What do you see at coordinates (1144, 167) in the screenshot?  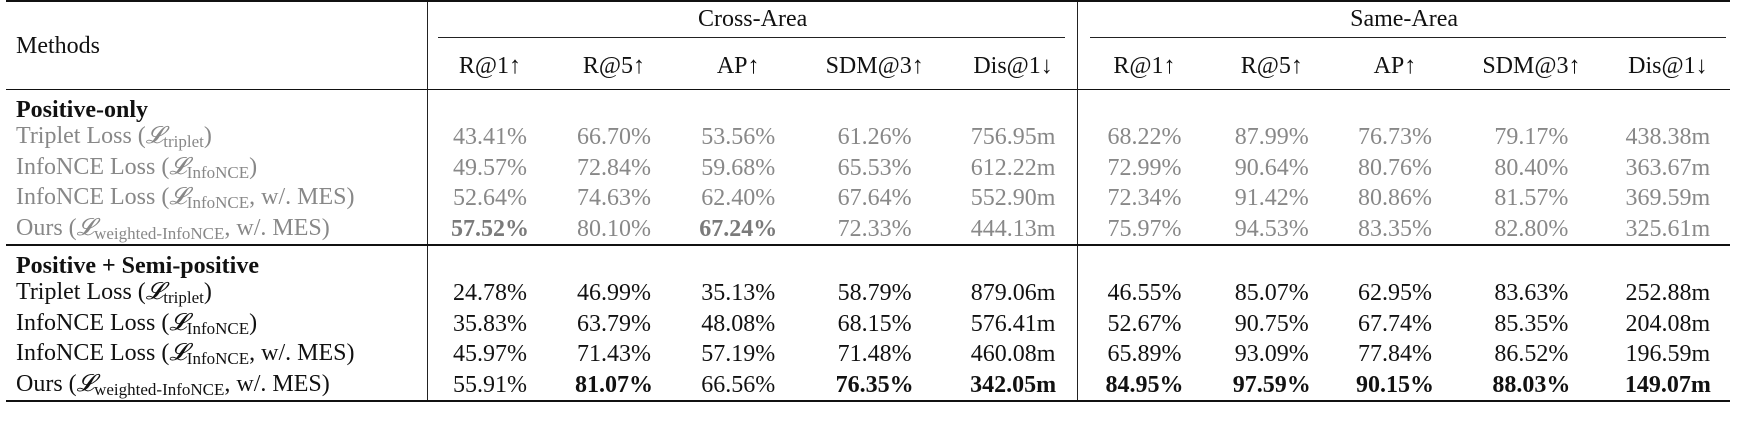 I see `same-value-cell: 72.99%` at bounding box center [1144, 167].